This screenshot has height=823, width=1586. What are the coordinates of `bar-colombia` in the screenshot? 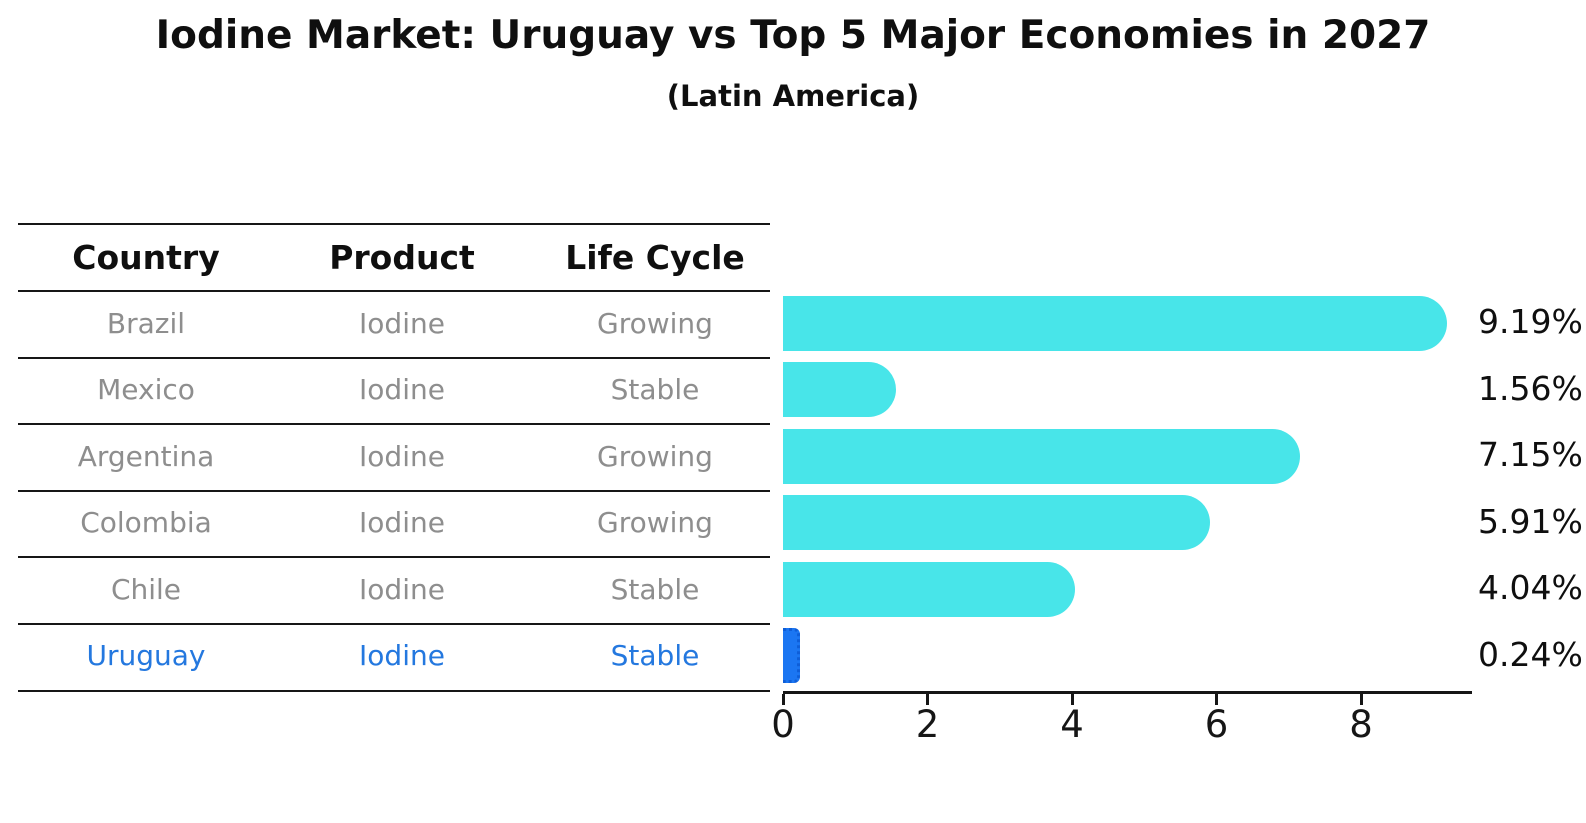 It's located at (996, 522).